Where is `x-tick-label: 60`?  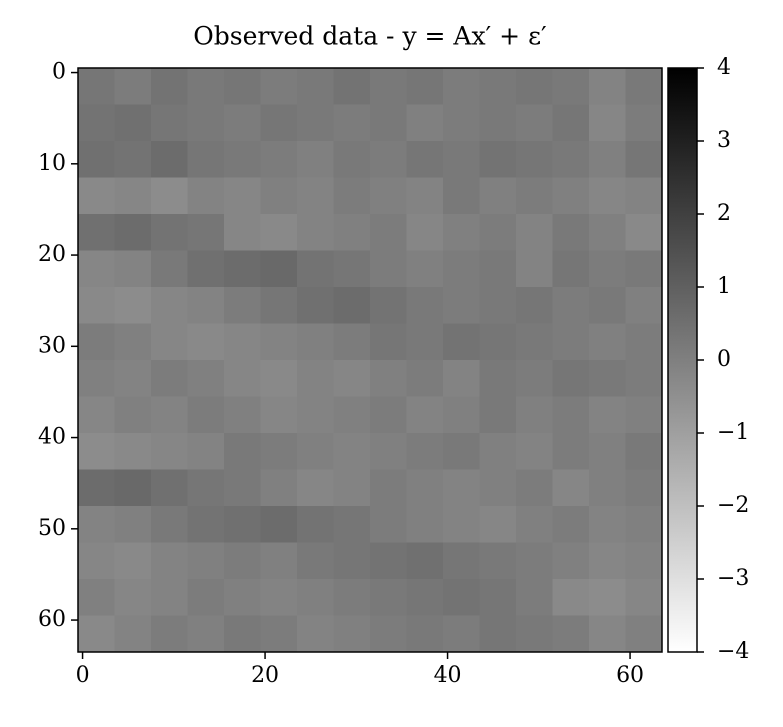 x-tick-label: 60 is located at coordinates (630, 675).